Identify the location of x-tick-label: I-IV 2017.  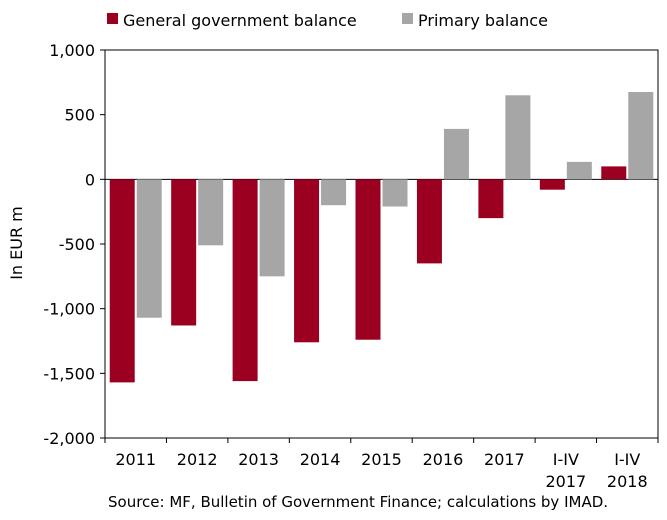
(565, 470).